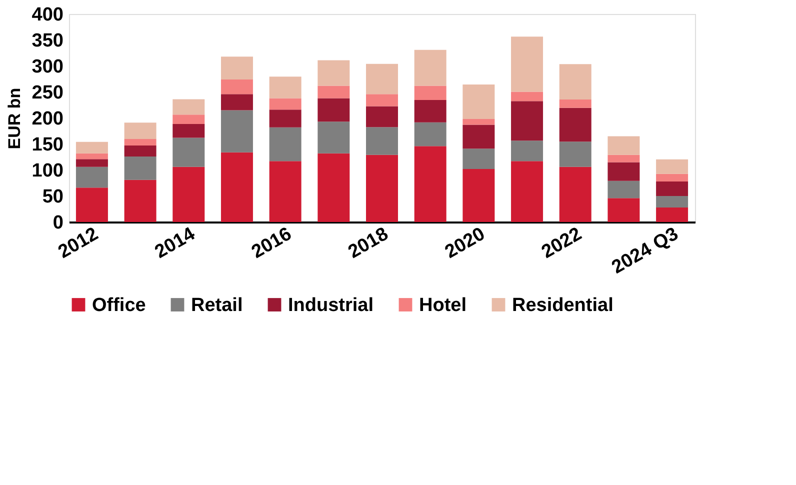 The height and width of the screenshot is (485, 796). Describe the element at coordinates (48, 15) in the screenshot. I see `y-tick-label: 400` at that location.